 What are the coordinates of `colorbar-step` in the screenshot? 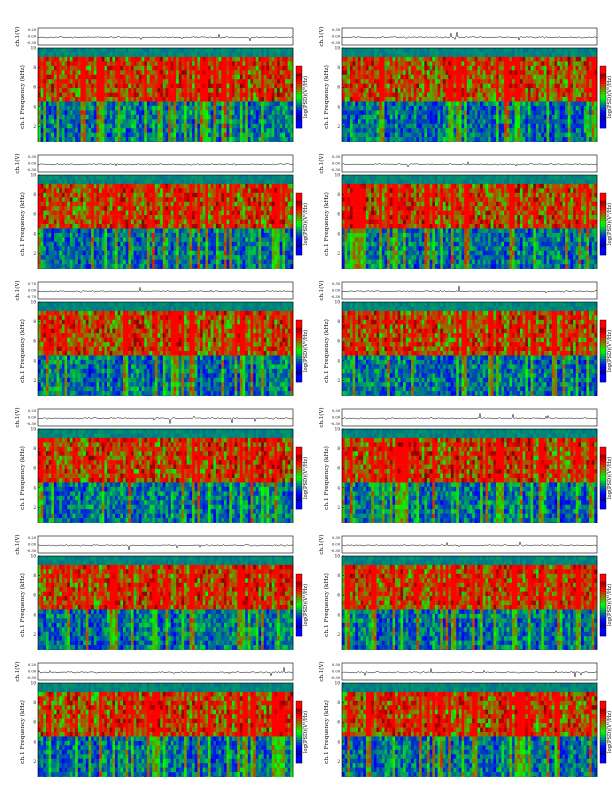 It's located at (299, 106).